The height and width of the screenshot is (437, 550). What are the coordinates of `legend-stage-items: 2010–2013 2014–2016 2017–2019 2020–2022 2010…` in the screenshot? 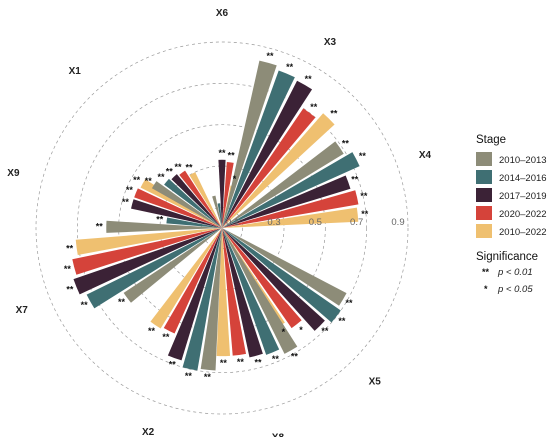 It's located at (511, 195).